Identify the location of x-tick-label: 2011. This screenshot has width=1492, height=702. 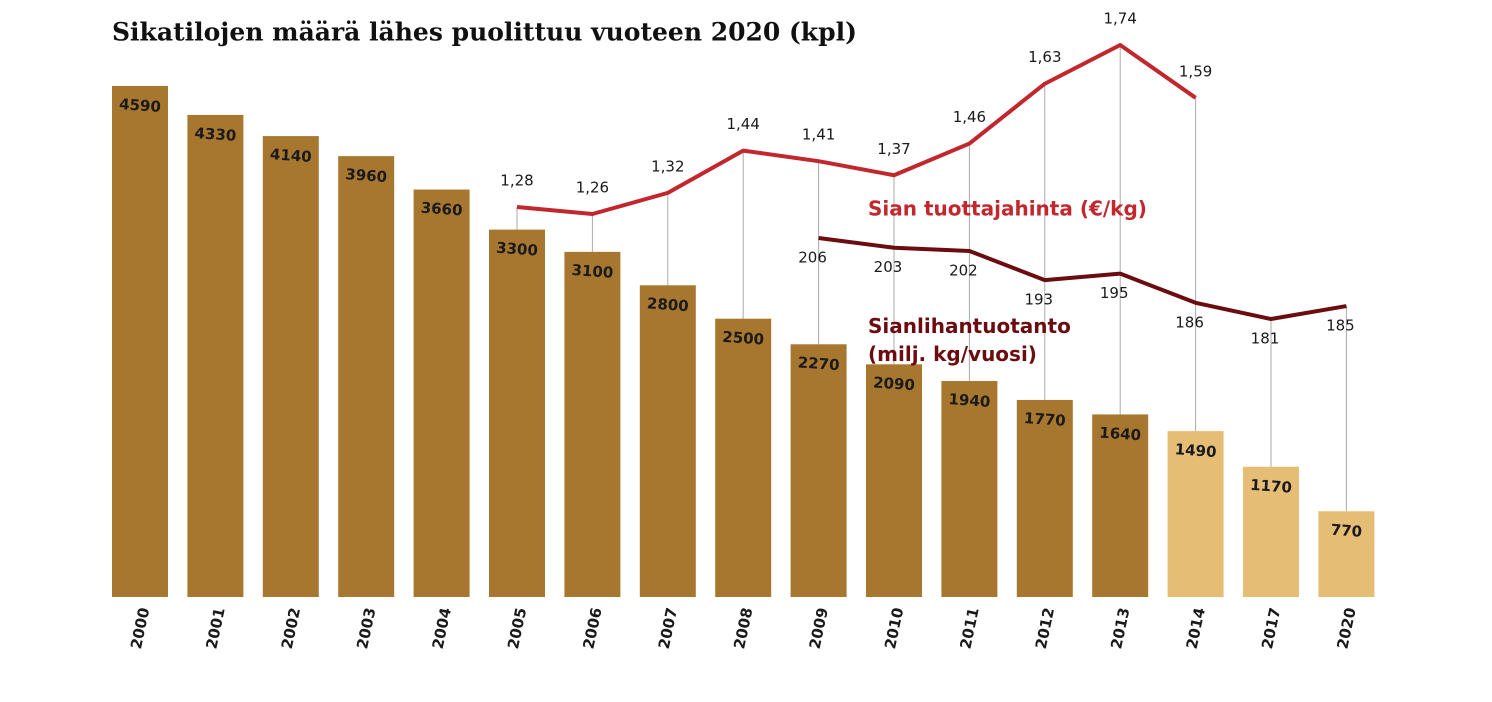
(969, 628).